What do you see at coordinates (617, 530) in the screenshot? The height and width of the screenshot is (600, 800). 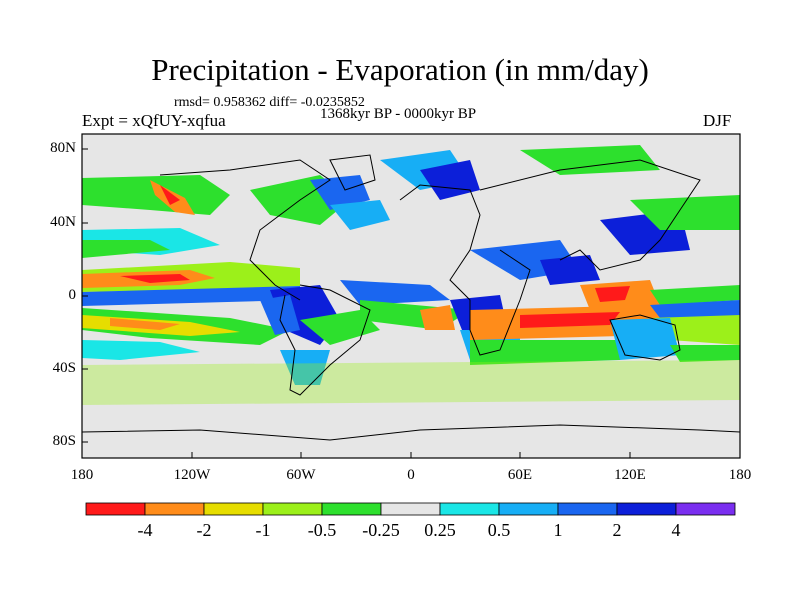 I see `colorbar-label: 2` at bounding box center [617, 530].